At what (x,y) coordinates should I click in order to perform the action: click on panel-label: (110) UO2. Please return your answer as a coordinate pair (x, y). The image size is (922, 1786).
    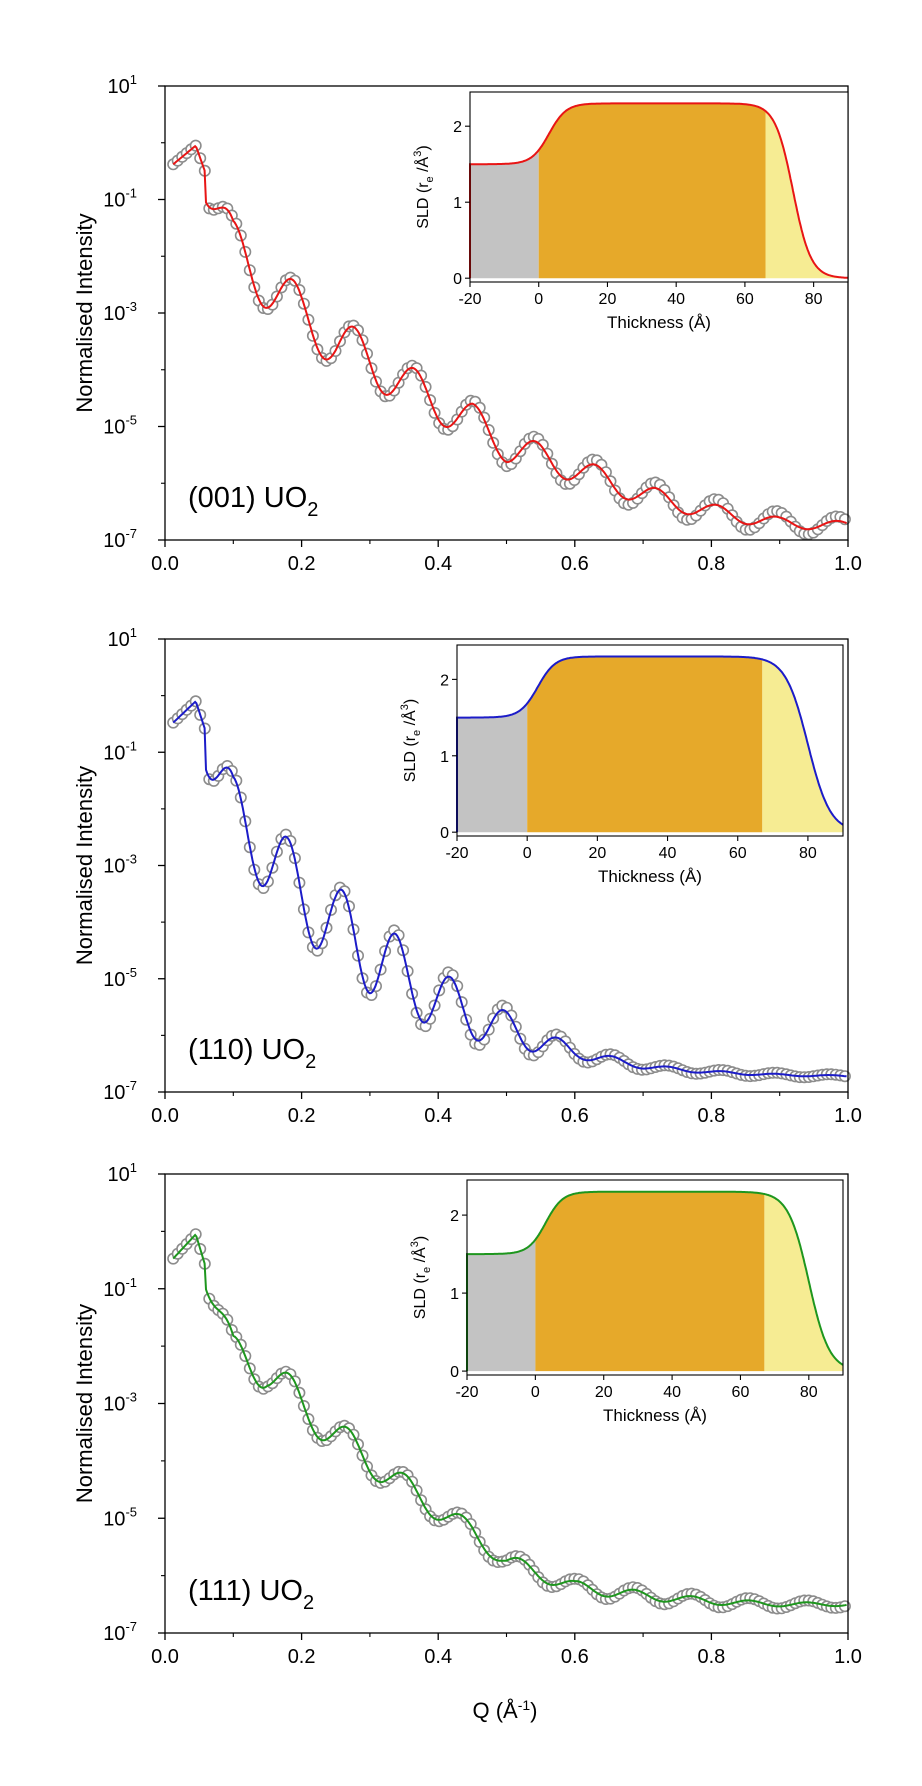
    Looking at the image, I should click on (252, 1053).